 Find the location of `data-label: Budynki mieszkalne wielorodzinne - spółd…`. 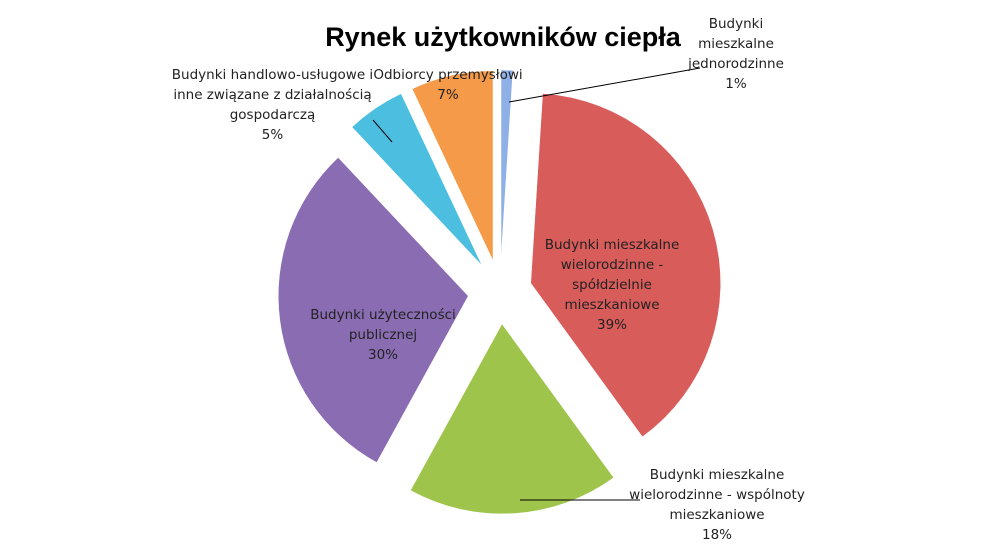

data-label: Budynki mieszkalne wielorodzinne - spółd… is located at coordinates (612, 285).